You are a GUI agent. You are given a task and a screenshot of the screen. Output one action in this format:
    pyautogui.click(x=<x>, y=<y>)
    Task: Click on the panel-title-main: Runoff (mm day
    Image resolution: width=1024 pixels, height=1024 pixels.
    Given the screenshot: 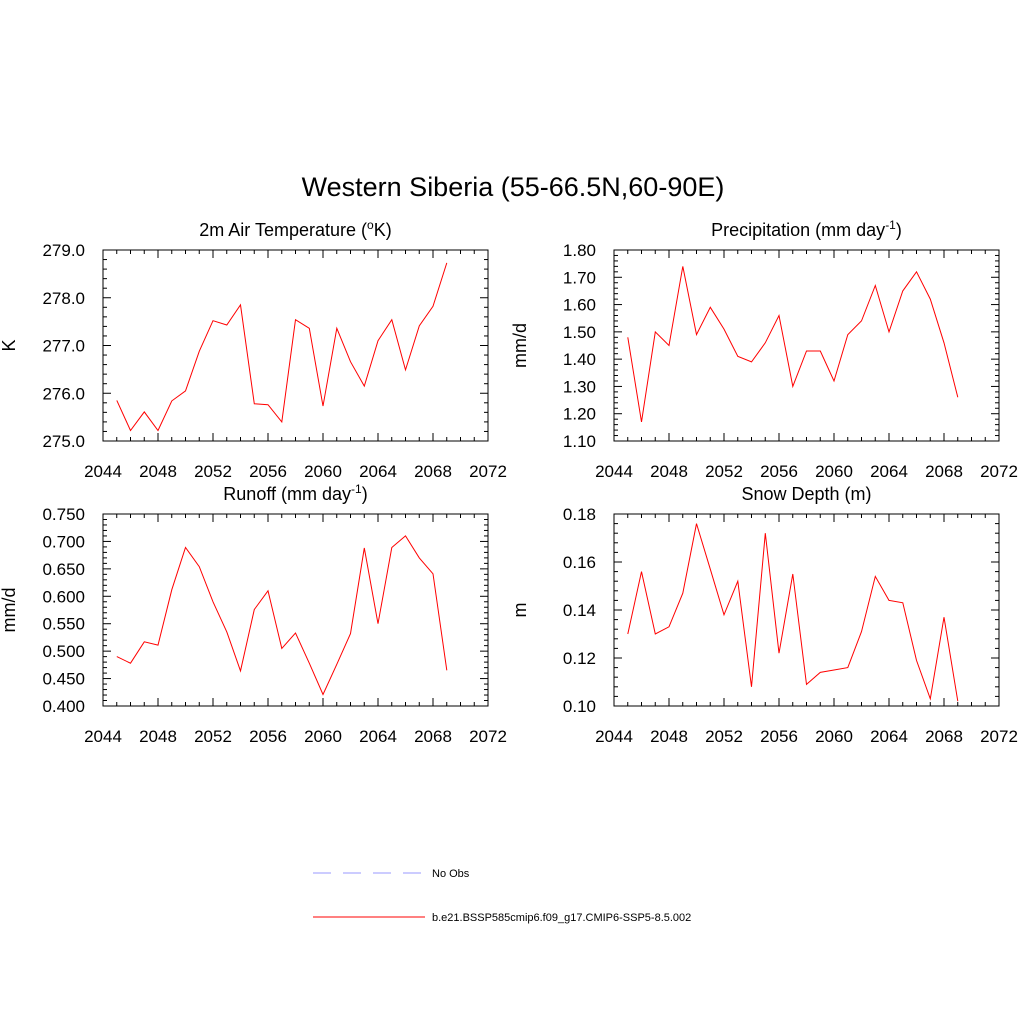 What is the action you would take?
    pyautogui.click(x=287, y=494)
    